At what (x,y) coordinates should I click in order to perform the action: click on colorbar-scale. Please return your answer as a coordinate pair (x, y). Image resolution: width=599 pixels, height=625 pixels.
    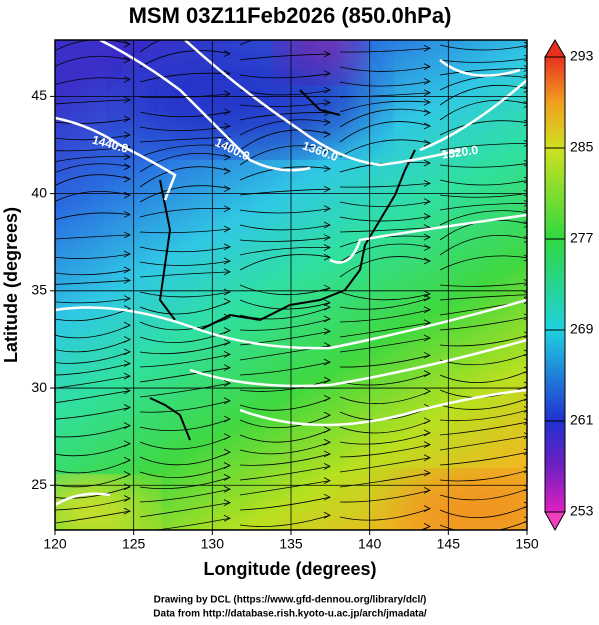
    Looking at the image, I should click on (555, 284).